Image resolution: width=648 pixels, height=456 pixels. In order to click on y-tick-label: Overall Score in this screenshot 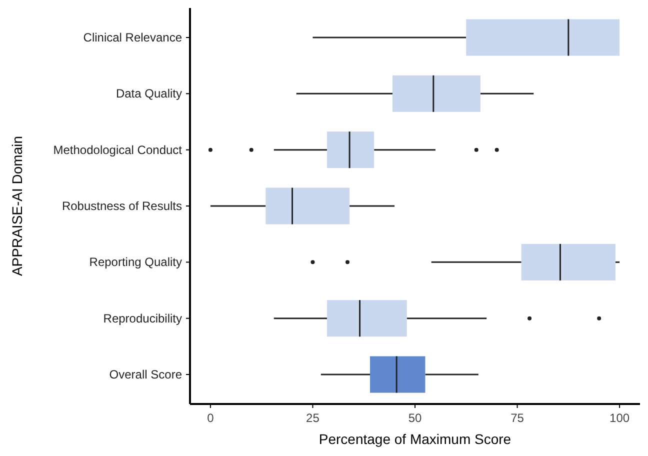, I will do `click(145, 375)`.